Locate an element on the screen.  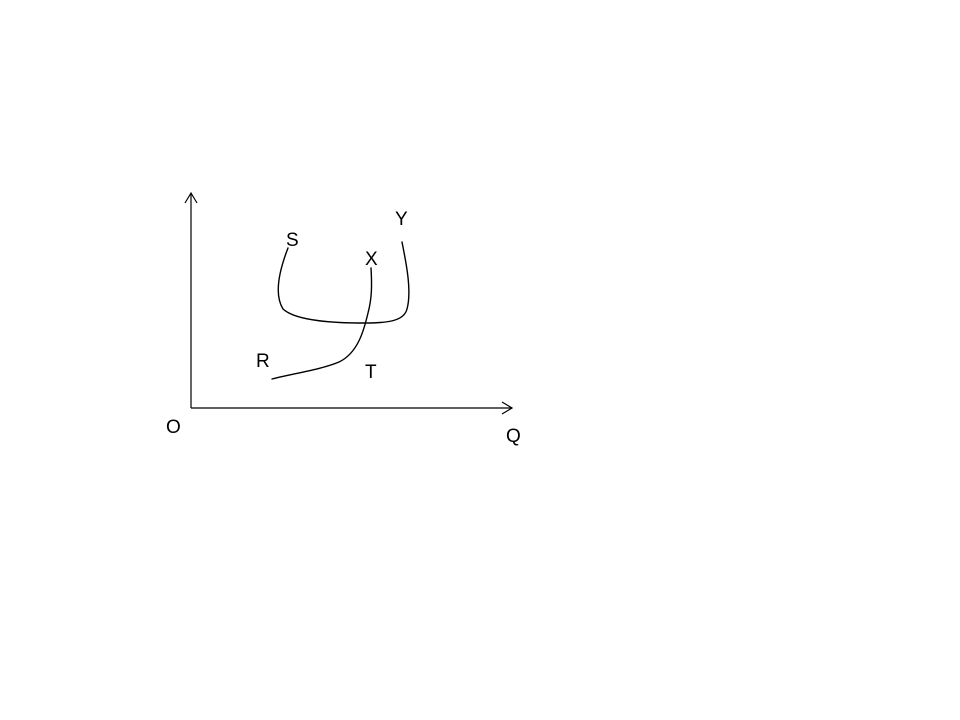
label-y: Y is located at coordinates (401, 219).